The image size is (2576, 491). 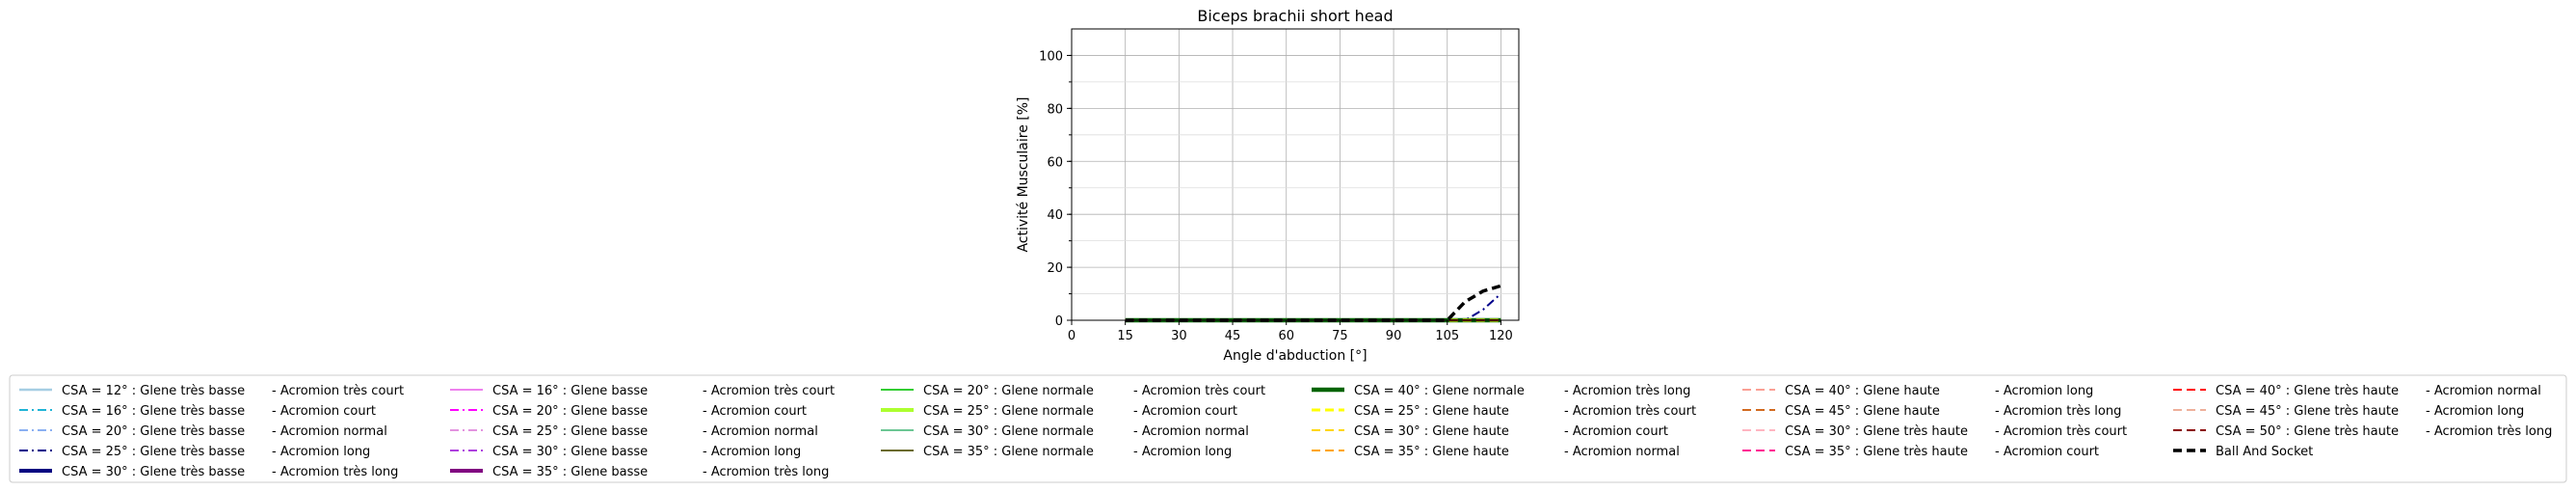 What do you see at coordinates (153, 472) in the screenshot?
I see `legend-label: CSA = 30° : Glene très basse` at bounding box center [153, 472].